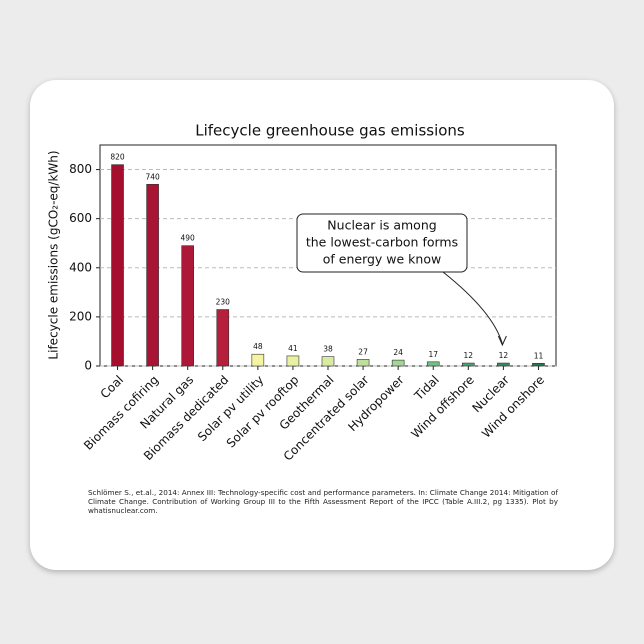  What do you see at coordinates (80, 316) in the screenshot?
I see `y-tick-label: 200` at bounding box center [80, 316].